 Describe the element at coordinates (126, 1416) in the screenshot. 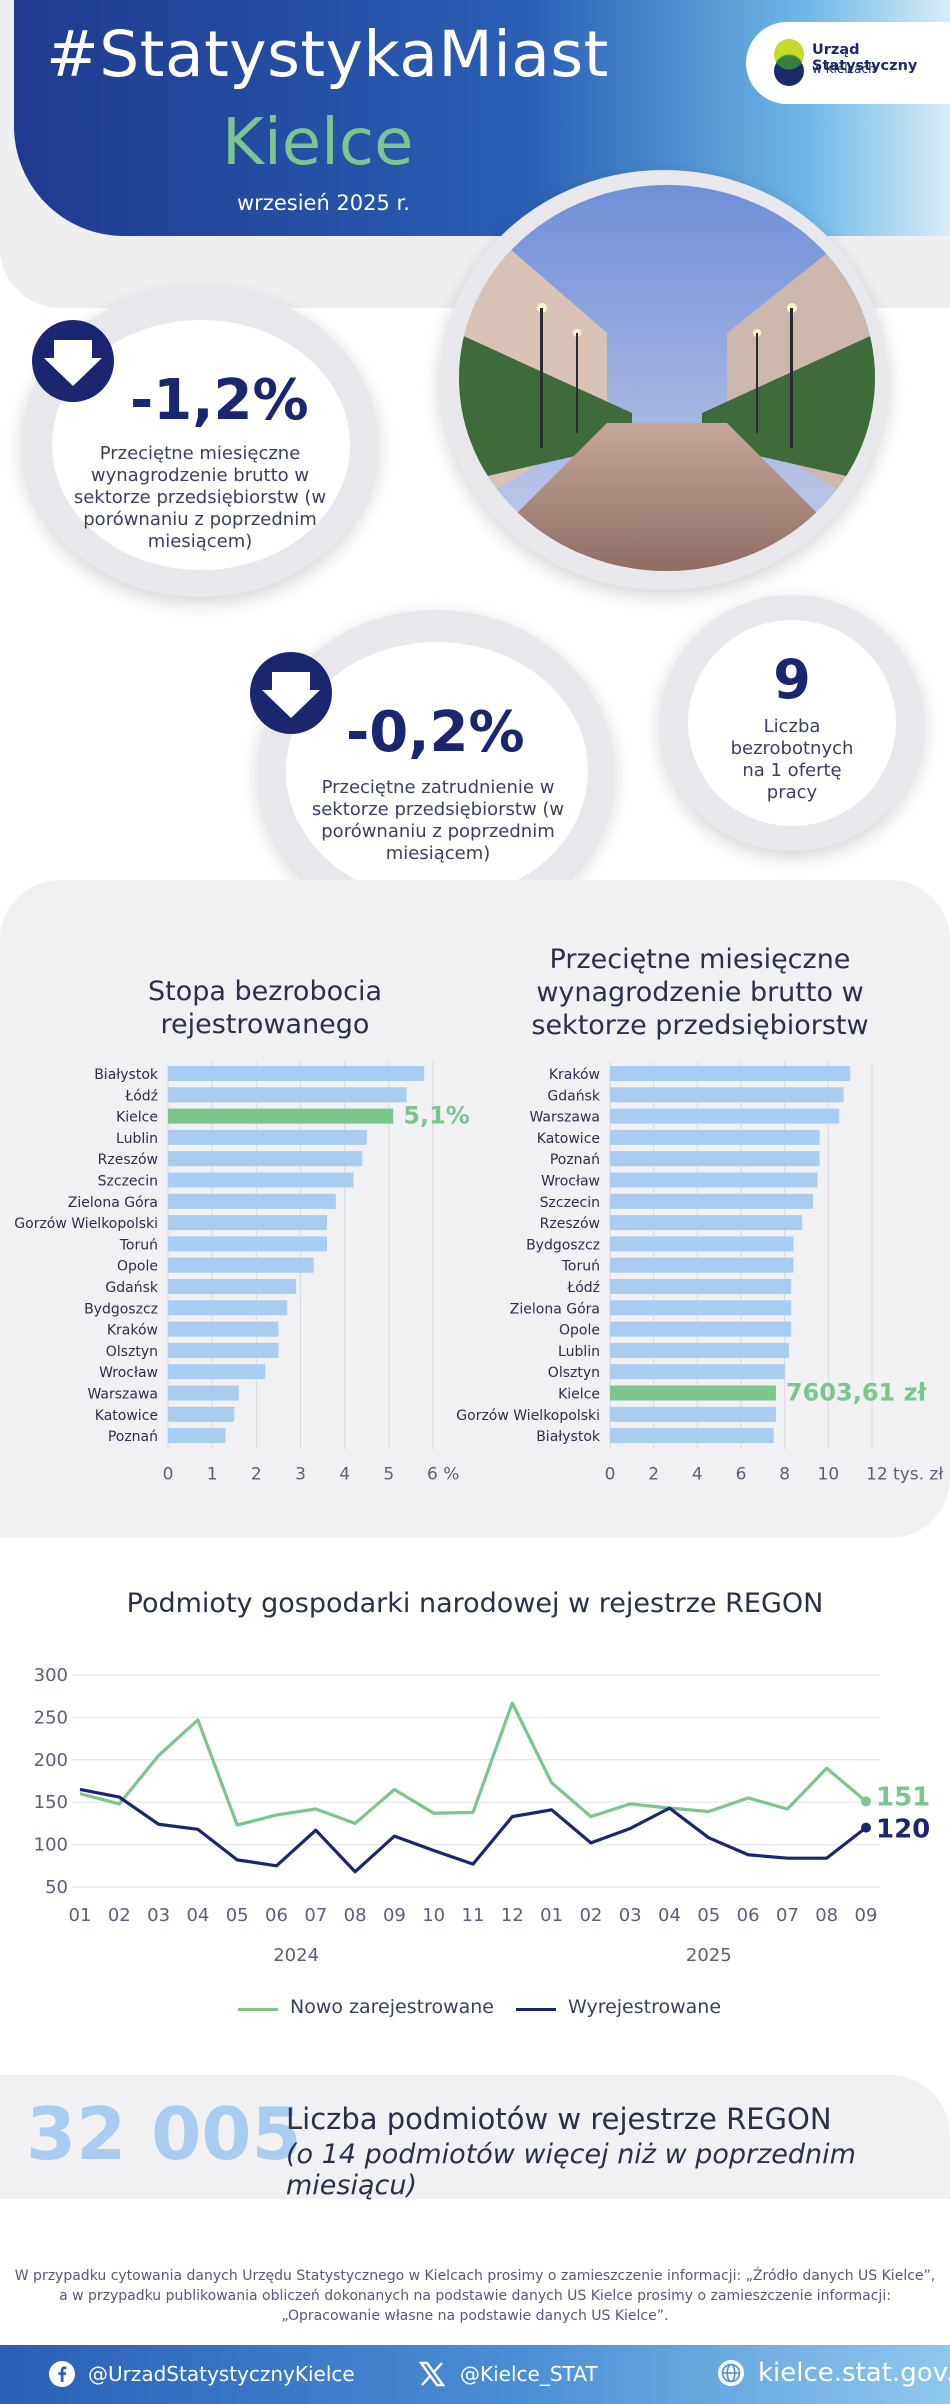

I see `category-label: Katowice` at that location.